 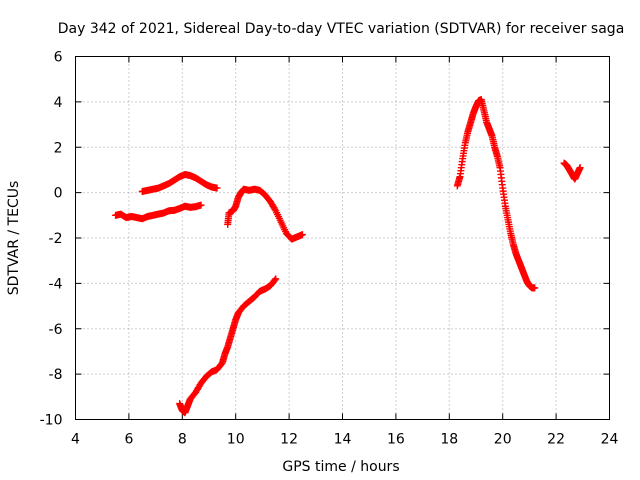 I want to click on y-tick-label: -2, so click(x=56, y=239).